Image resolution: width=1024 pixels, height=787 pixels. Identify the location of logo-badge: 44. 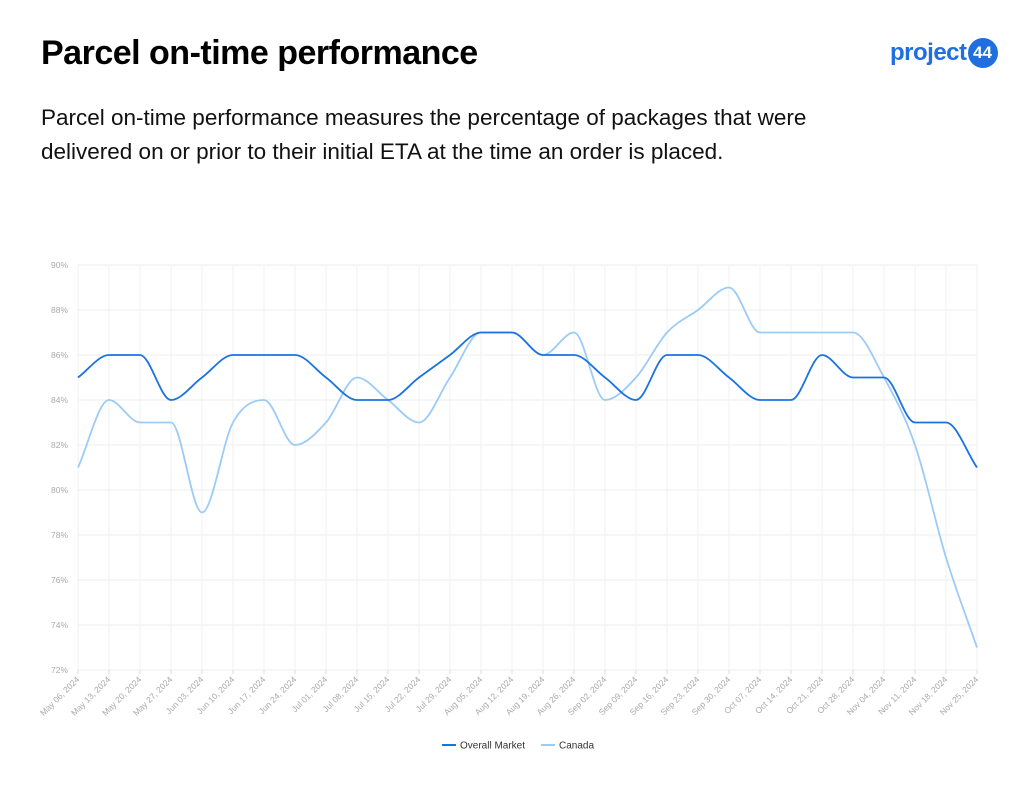
(982, 53).